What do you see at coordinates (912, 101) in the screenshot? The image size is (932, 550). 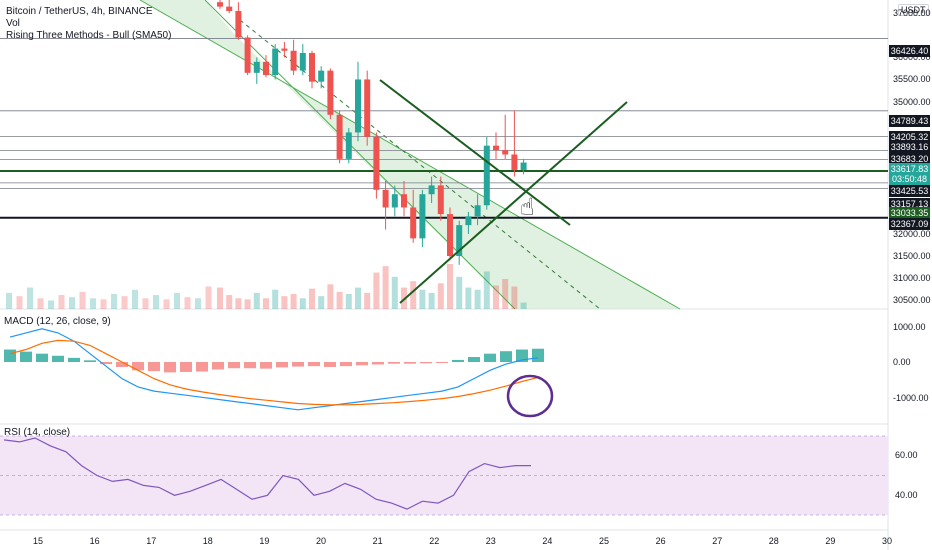 I see `price-axis-tick: 35000.00` at bounding box center [912, 101].